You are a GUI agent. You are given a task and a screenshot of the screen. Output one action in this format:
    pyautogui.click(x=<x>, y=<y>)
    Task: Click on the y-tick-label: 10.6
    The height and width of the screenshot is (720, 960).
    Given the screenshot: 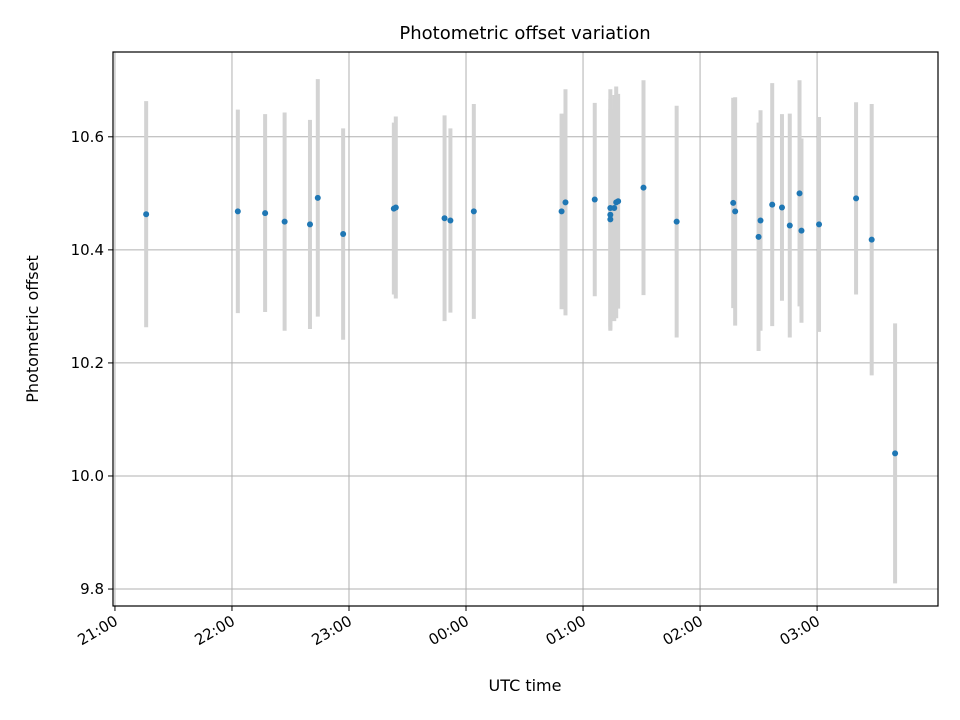 What is the action you would take?
    pyautogui.click(x=87, y=137)
    